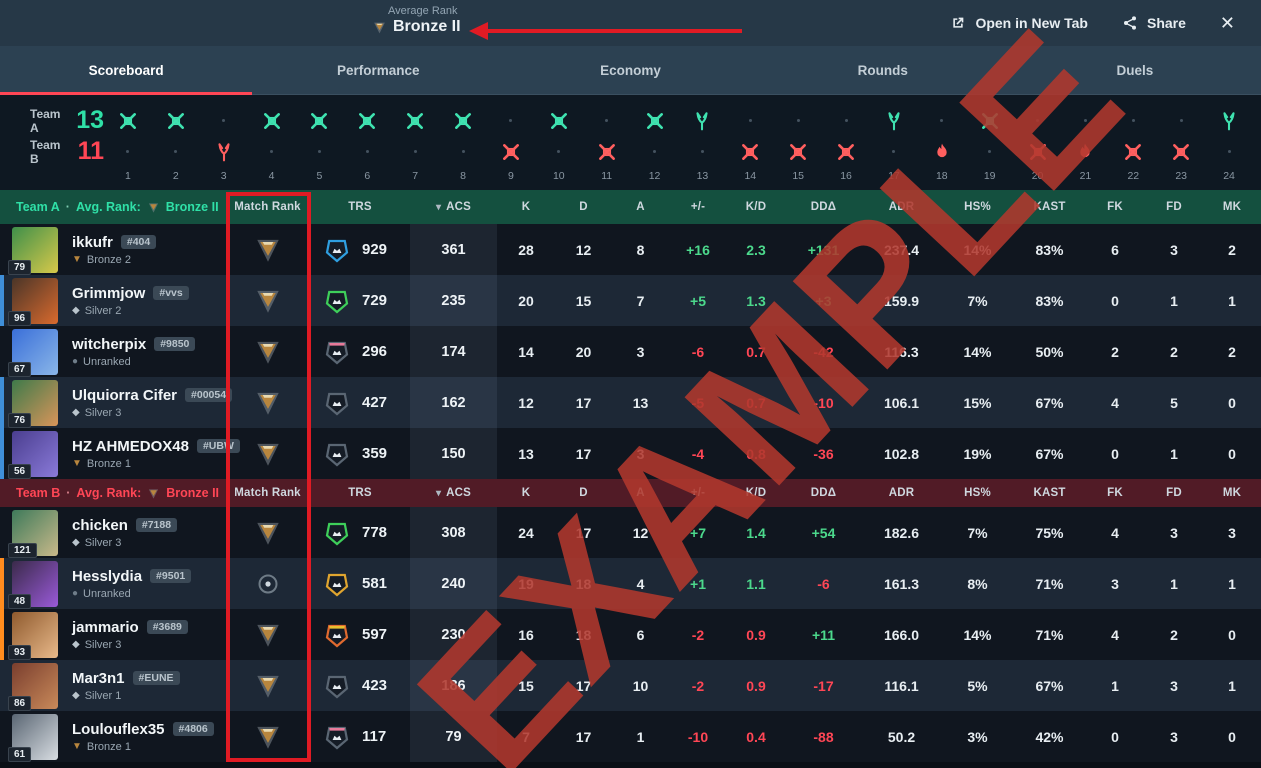  Describe the element at coordinates (630, 634) in the screenshot. I see `player-row-jammario: 93 jammario #3689 Silver 3 597 230 16` at that location.